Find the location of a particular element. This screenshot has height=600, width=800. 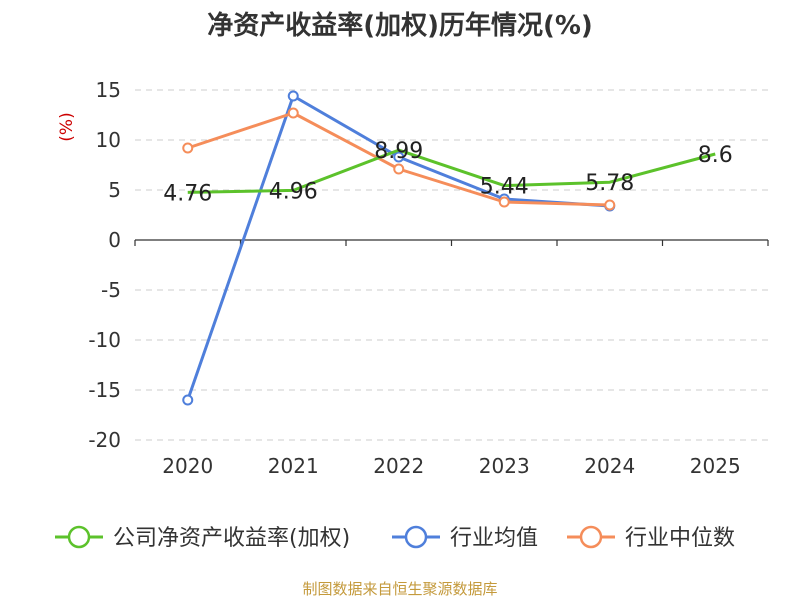

data-label: 5.44 is located at coordinates (504, 187).